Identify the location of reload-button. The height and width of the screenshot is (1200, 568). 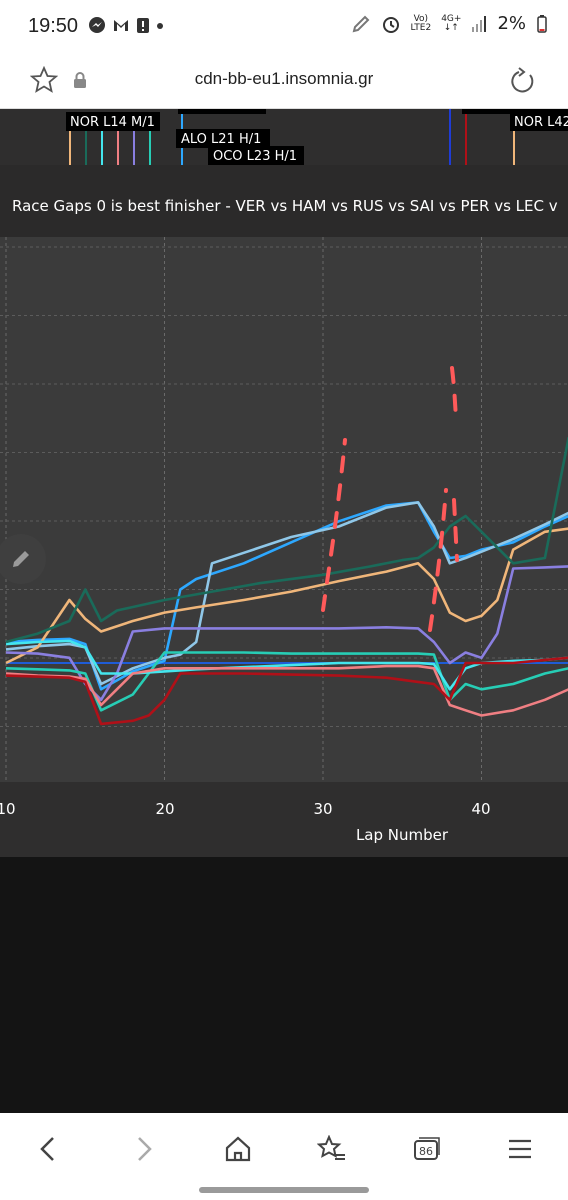
(523, 81).